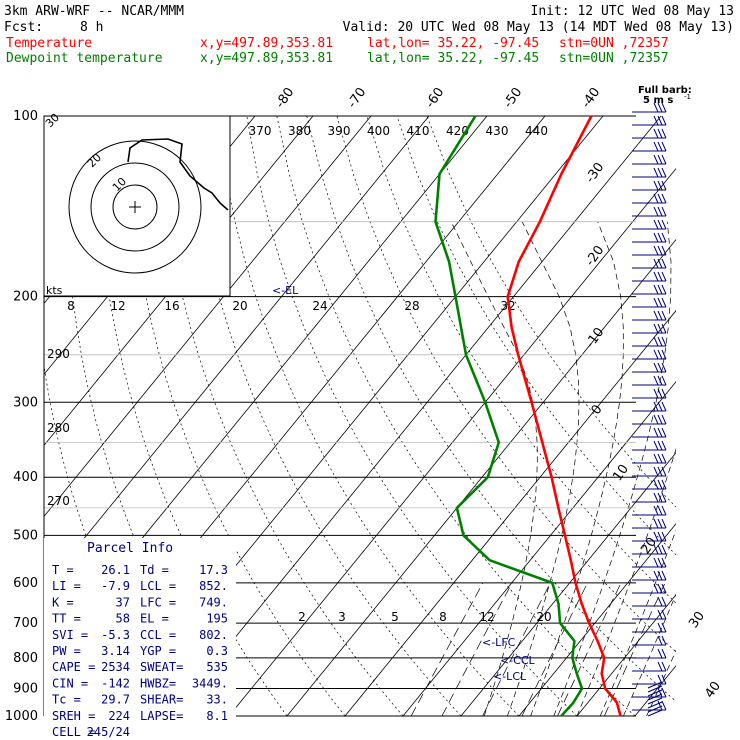  Describe the element at coordinates (513, 98) in the screenshot. I see `isotherm-label-top--50: -50` at that location.